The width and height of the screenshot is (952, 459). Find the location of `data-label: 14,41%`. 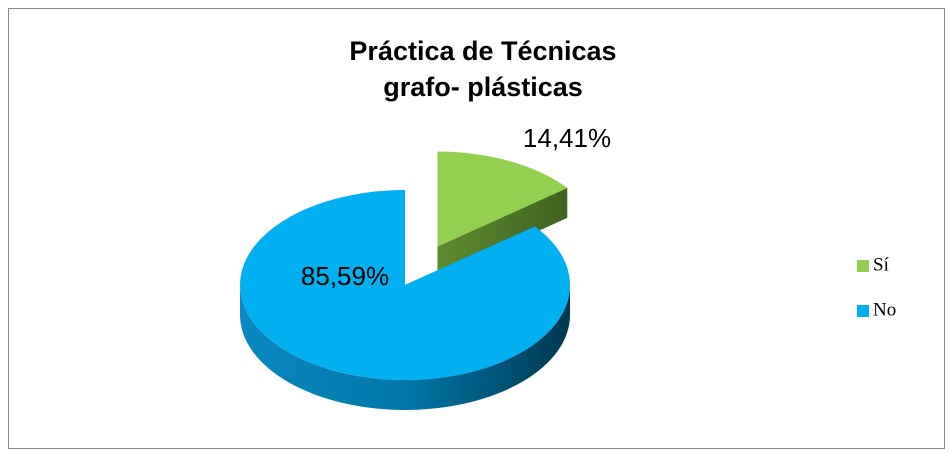

data-label: 14,41% is located at coordinates (567, 138).